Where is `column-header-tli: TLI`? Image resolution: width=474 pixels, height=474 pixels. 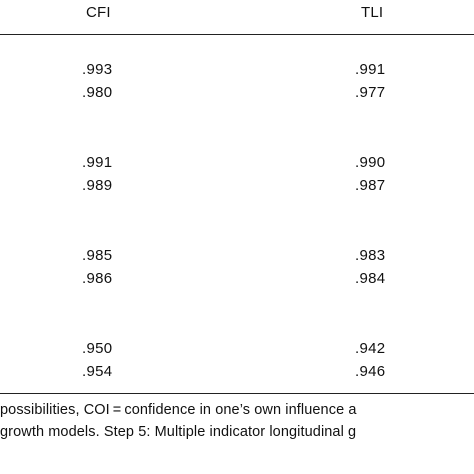
column-header-tli: TLI is located at coordinates (372, 12).